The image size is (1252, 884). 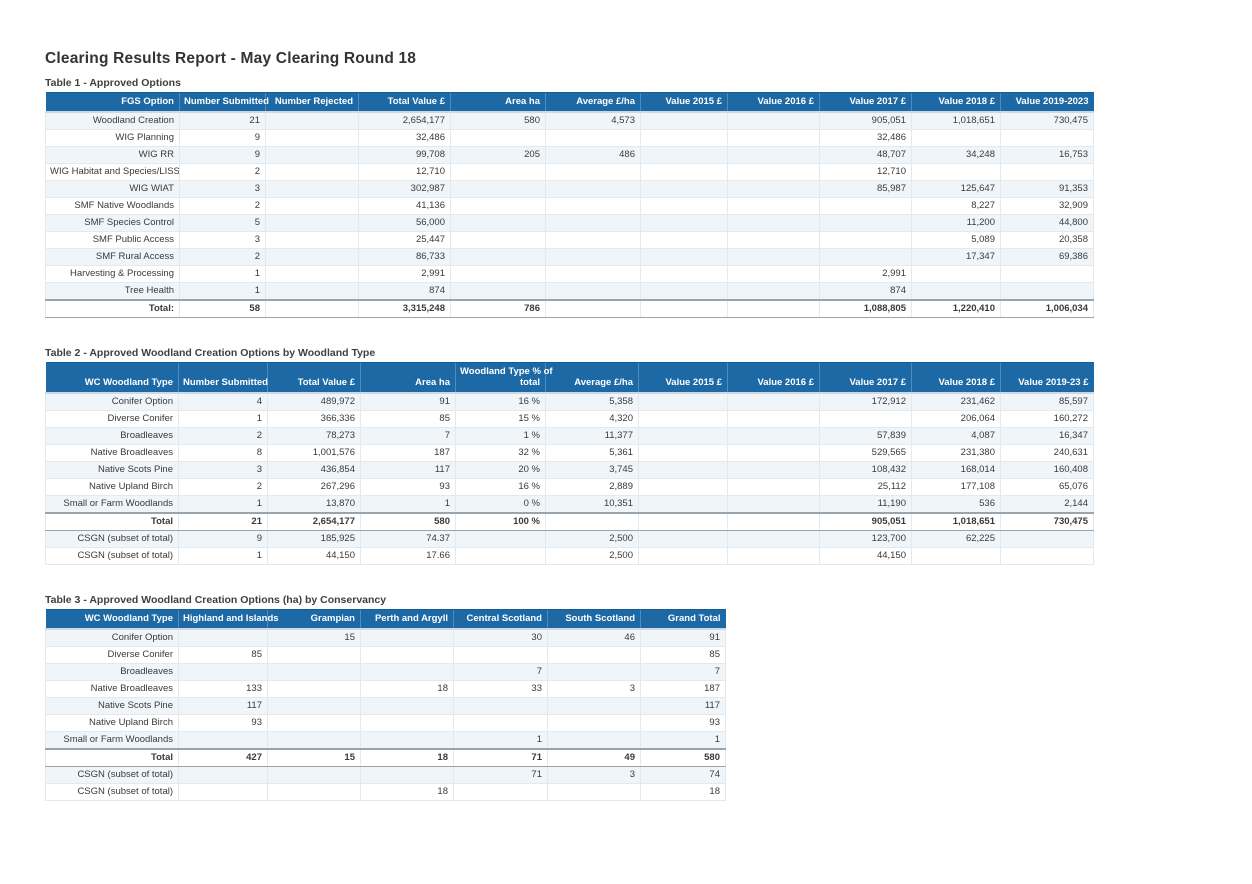 What do you see at coordinates (500, 521) in the screenshot?
I see `value-cell: 100 %` at bounding box center [500, 521].